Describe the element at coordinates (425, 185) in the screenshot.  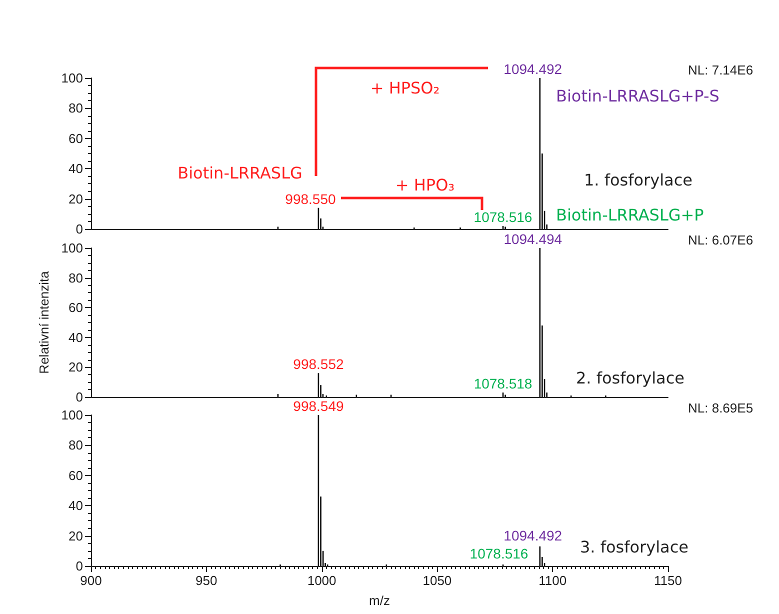
I see `annotation: + HPO₃` at that location.